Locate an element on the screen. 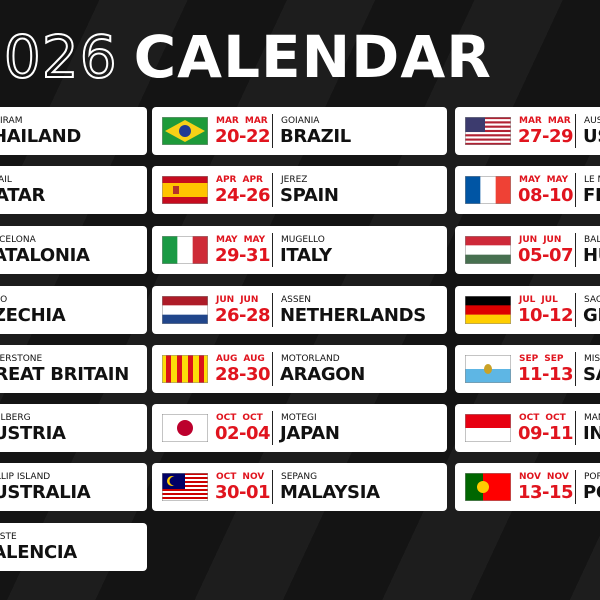 This screenshot has width=600, height=600. race-card: BURIRAMTHAILAND is located at coordinates (73, 131).